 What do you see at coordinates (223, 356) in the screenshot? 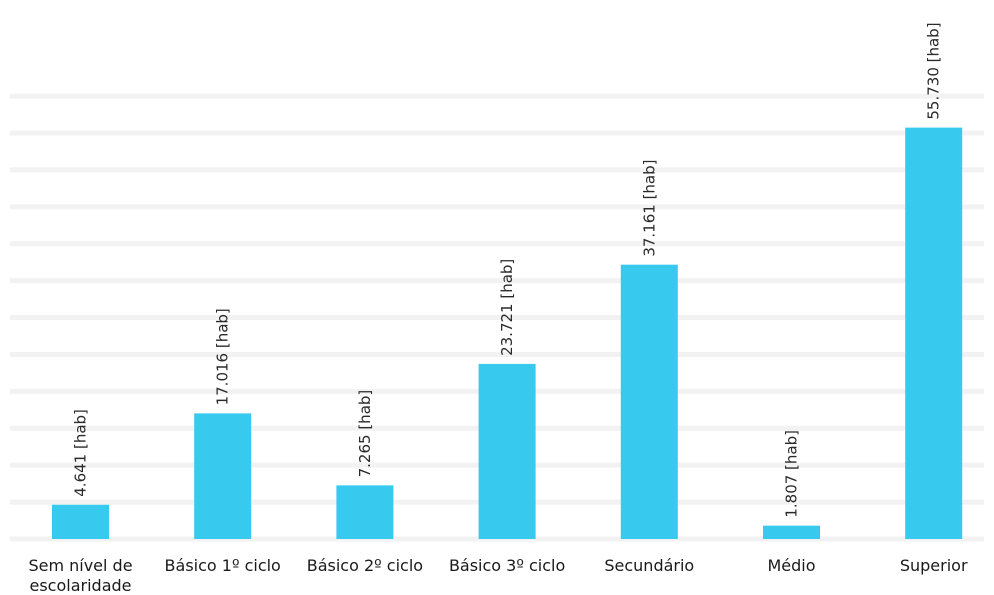
I see `bar-value-label: 17.016 [hab]` at bounding box center [223, 356].